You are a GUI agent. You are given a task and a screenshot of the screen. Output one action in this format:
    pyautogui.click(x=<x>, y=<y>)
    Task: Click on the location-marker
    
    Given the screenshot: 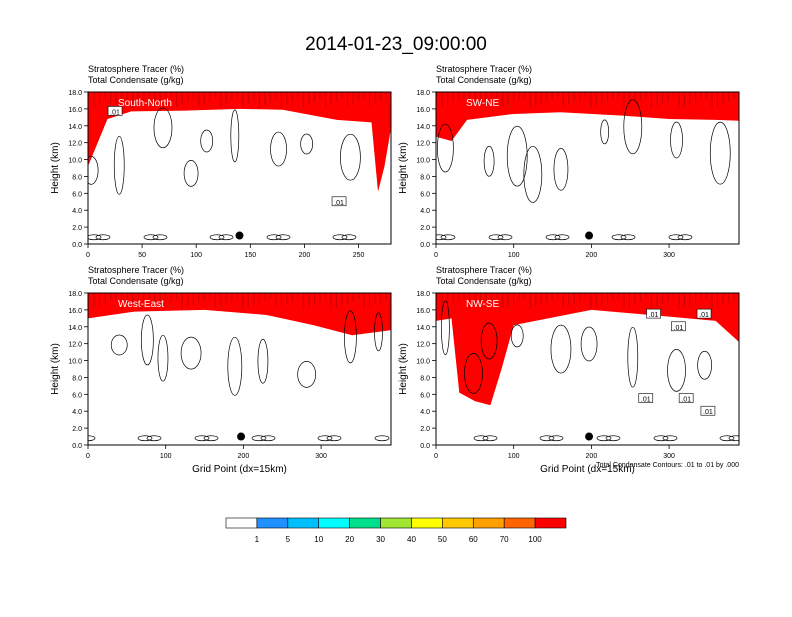 What is the action you would take?
    pyautogui.click(x=589, y=436)
    